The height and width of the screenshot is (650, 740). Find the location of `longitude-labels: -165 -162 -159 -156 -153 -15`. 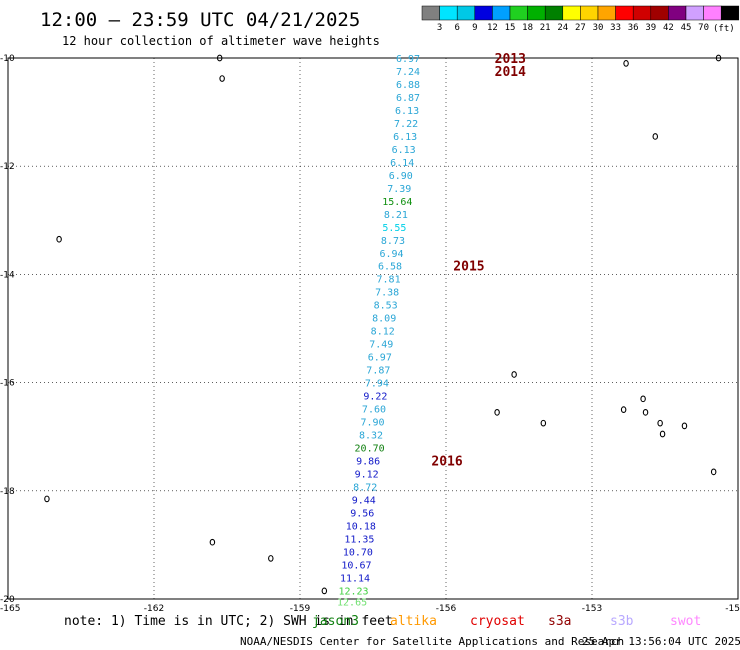

longitude-labels: -165 -162 -159 -156 -153 -15 is located at coordinates (370, 609).